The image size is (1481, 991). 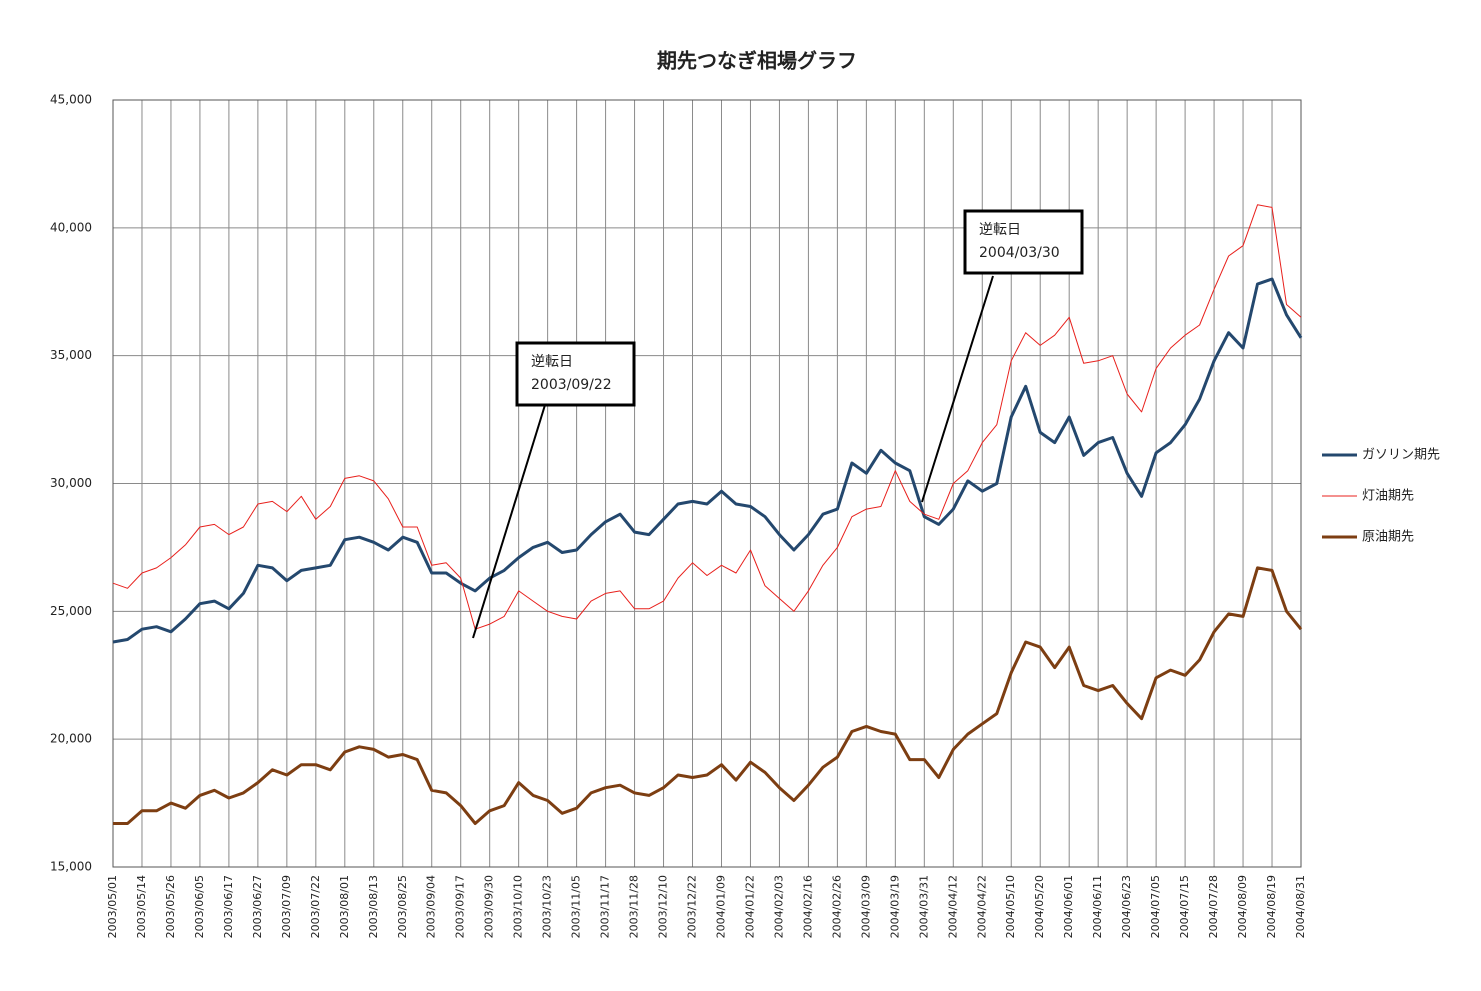 What do you see at coordinates (547, 906) in the screenshot?
I see `x-tick-label: 2003/10/23` at bounding box center [547, 906].